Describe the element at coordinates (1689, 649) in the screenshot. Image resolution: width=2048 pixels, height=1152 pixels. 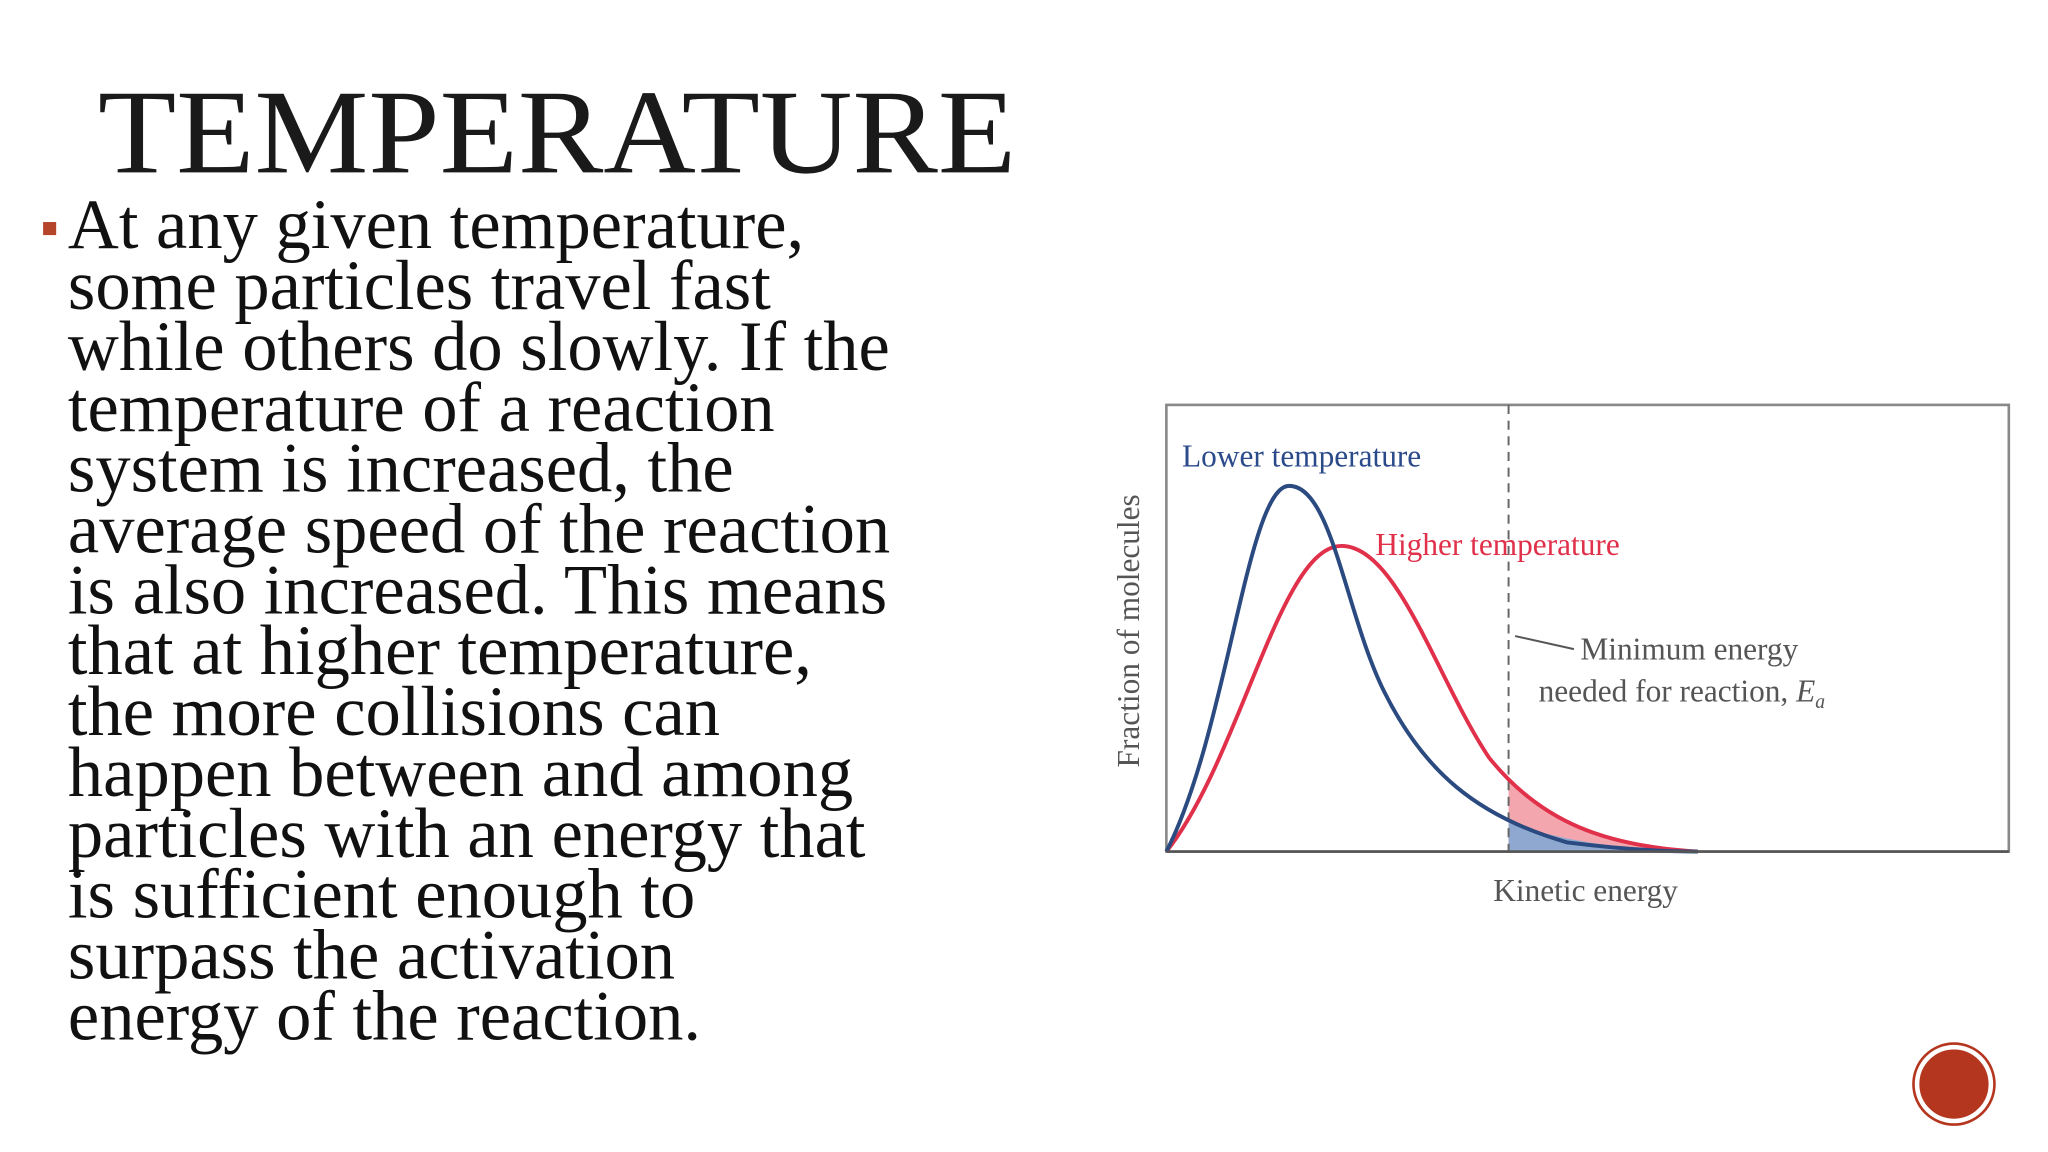
I see `threshold-label: Minimum energy` at that location.